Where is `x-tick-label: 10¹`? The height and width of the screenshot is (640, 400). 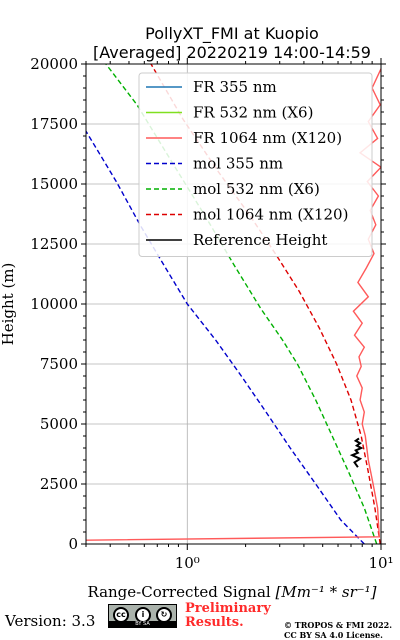 x-tick-label: 10¹ is located at coordinates (380, 563).